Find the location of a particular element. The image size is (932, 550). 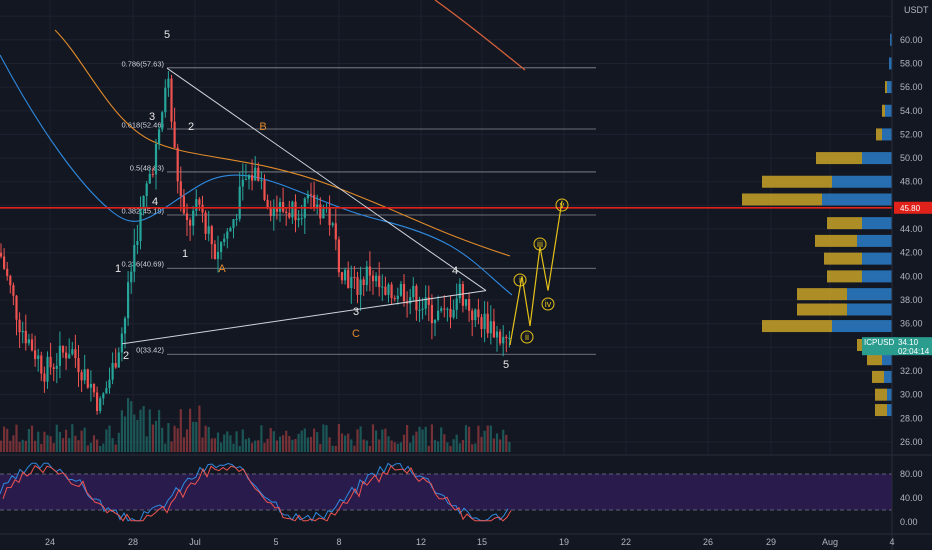

price-tick: 32.00 is located at coordinates (911, 371).